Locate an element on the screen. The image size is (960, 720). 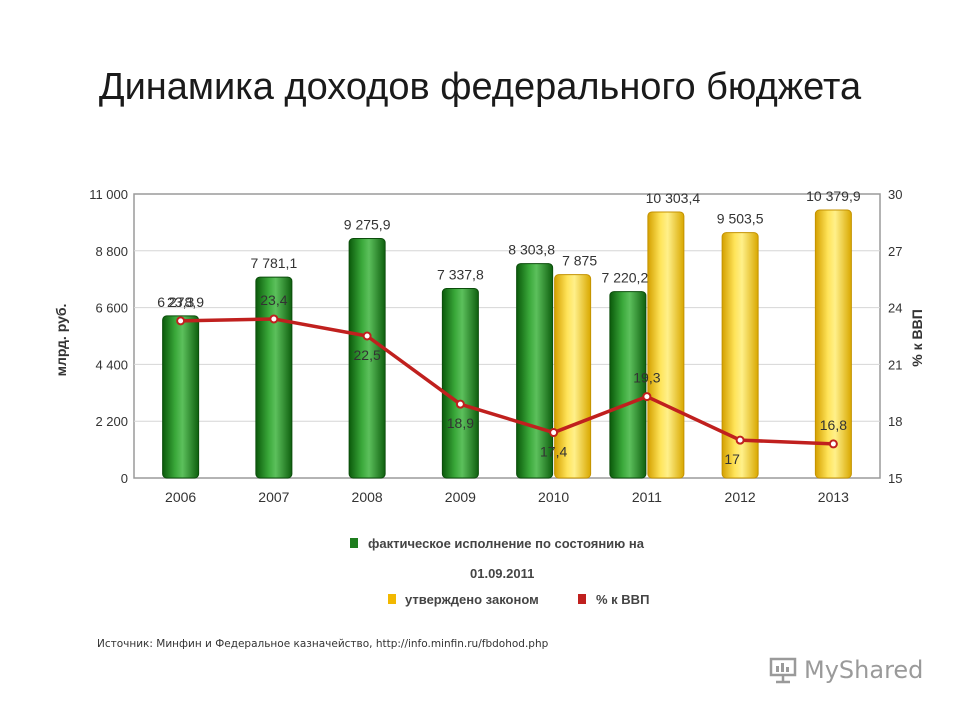
bar-value-label: 10 379,9 is located at coordinates (833, 196).